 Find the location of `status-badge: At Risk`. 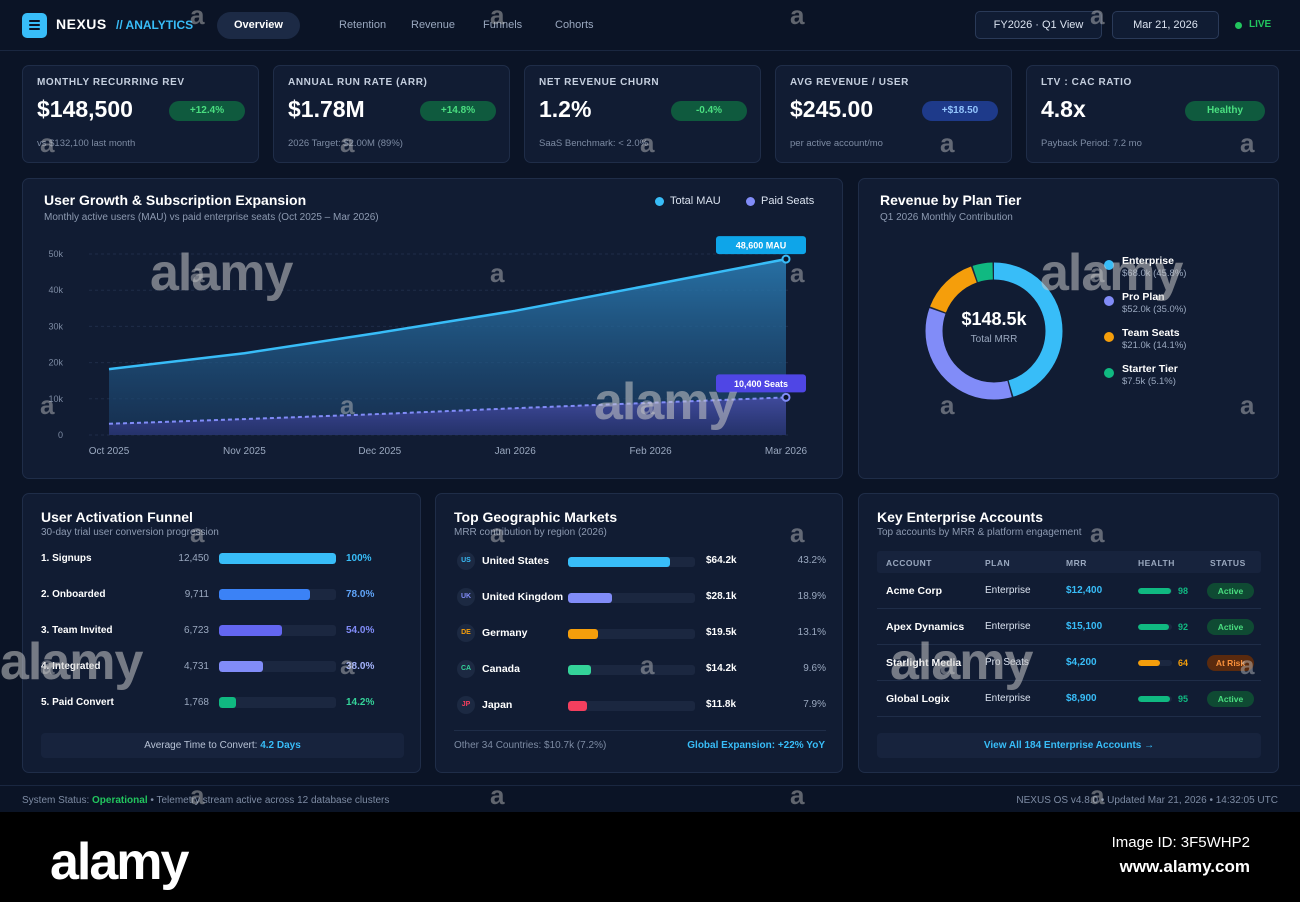

status-badge: At Risk is located at coordinates (1230, 663).